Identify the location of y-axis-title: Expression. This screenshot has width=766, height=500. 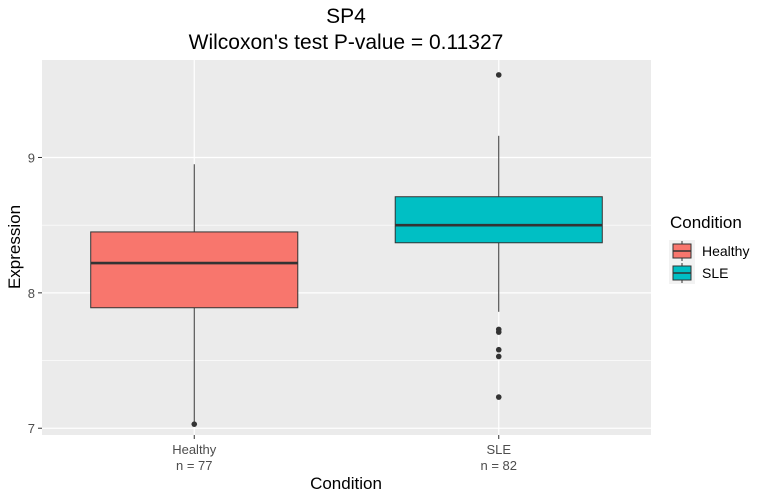
(14, 247).